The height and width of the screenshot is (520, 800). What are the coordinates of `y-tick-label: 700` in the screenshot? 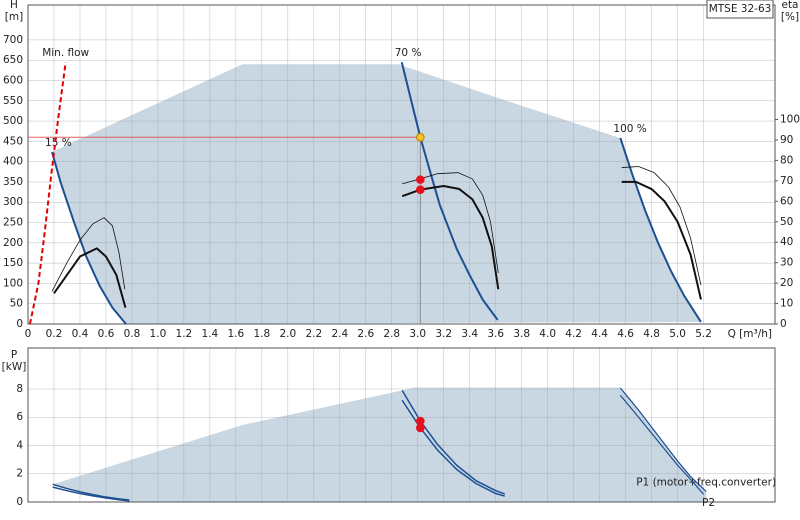 It's located at (13, 40).